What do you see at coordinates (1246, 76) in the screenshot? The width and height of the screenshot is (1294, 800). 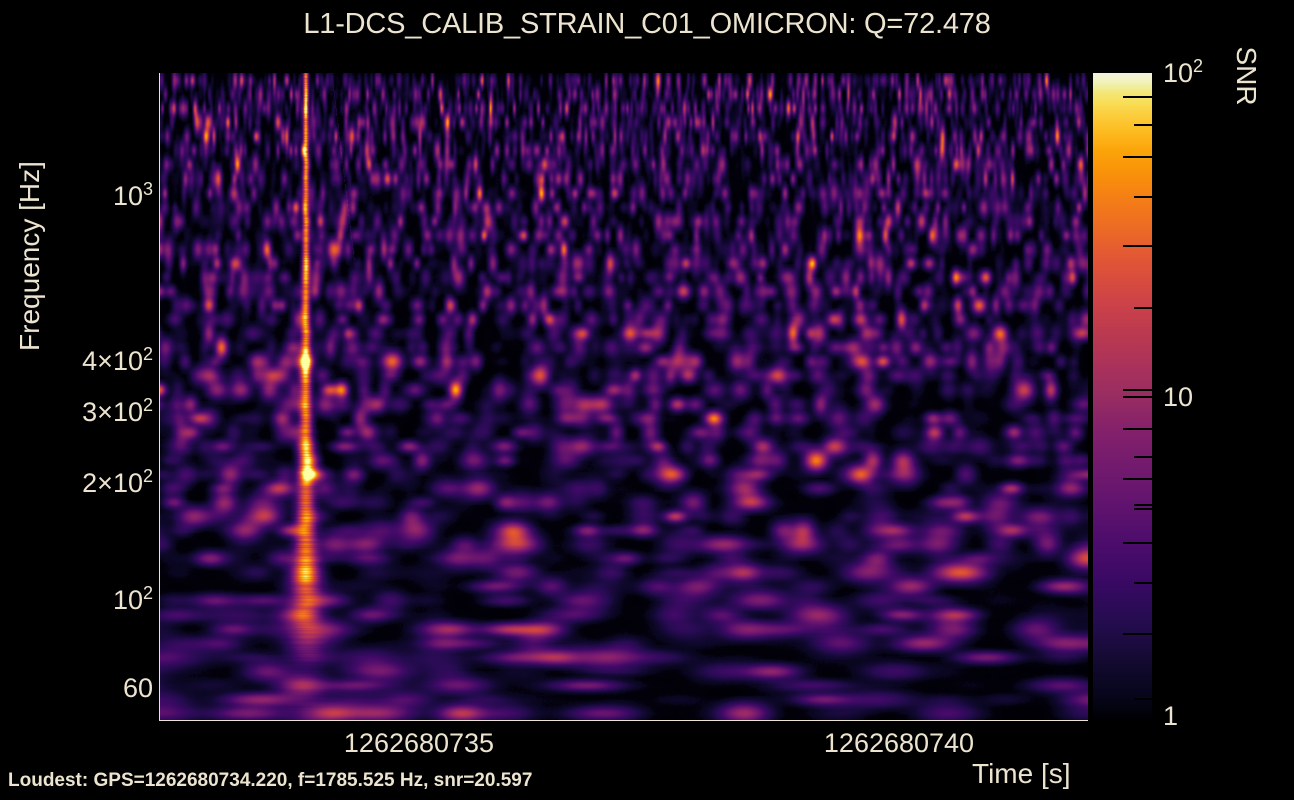 I see `colorbar-title: SNR` at bounding box center [1246, 76].